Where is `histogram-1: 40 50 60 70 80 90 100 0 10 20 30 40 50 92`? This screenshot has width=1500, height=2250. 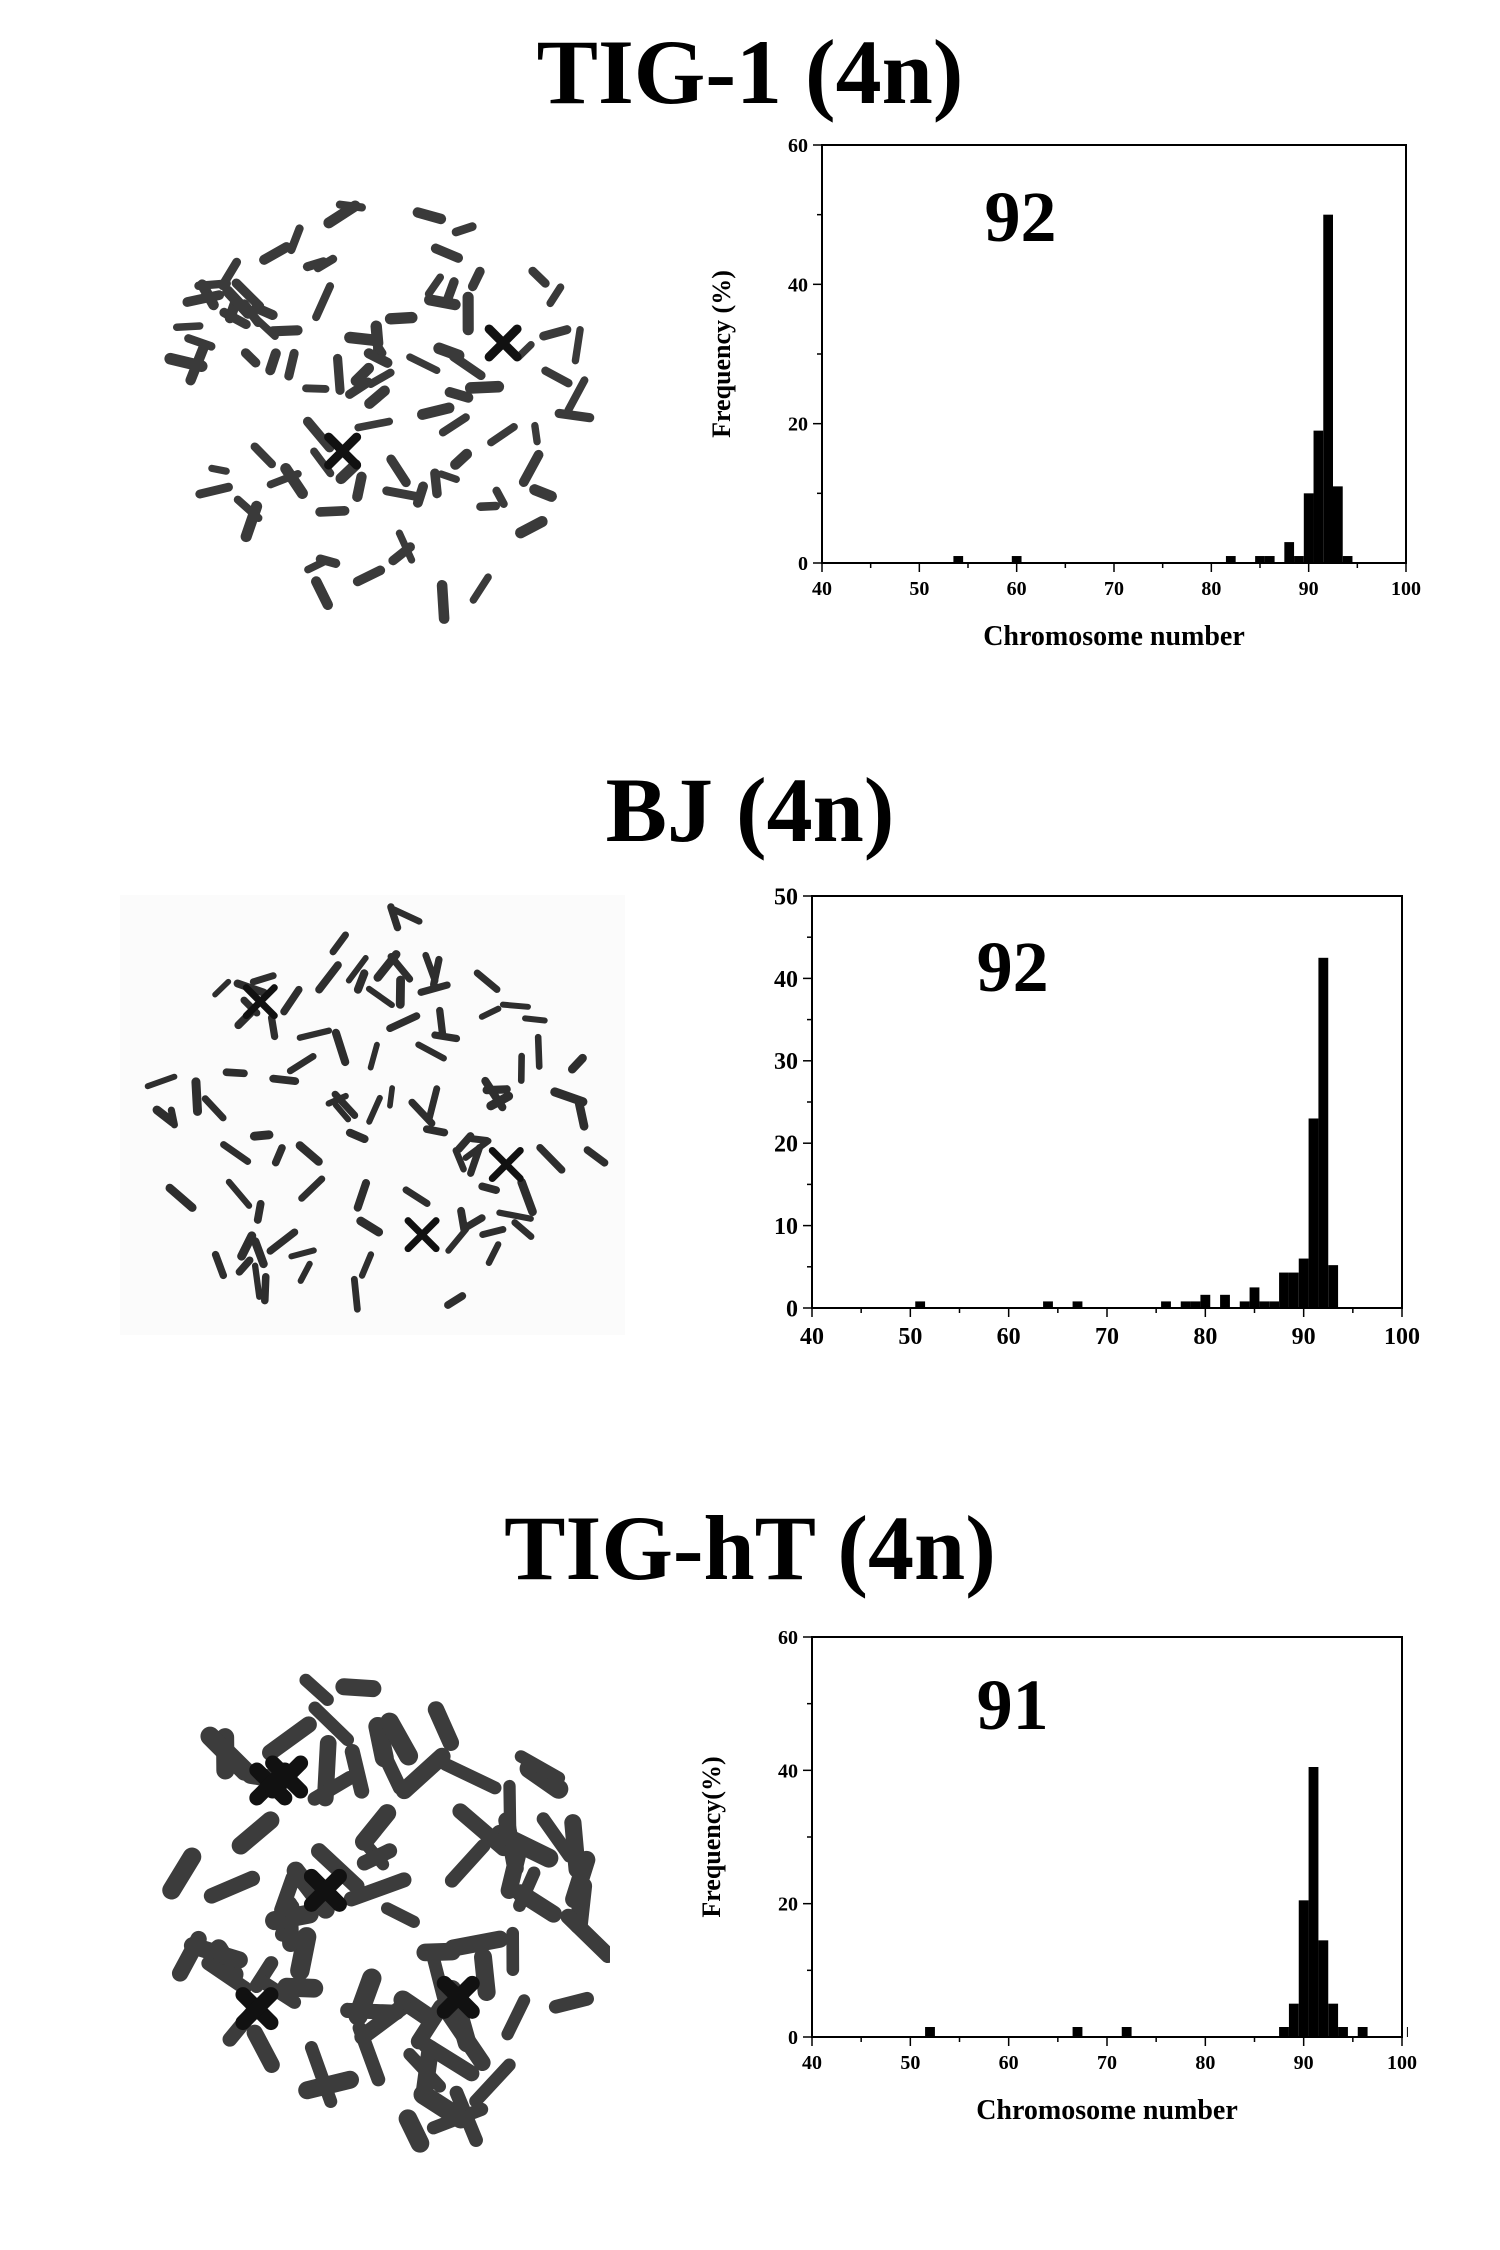 histogram-1: 40 50 60 70 80 90 100 0 10 20 30 40 50 92 is located at coordinates (1097, 1117).